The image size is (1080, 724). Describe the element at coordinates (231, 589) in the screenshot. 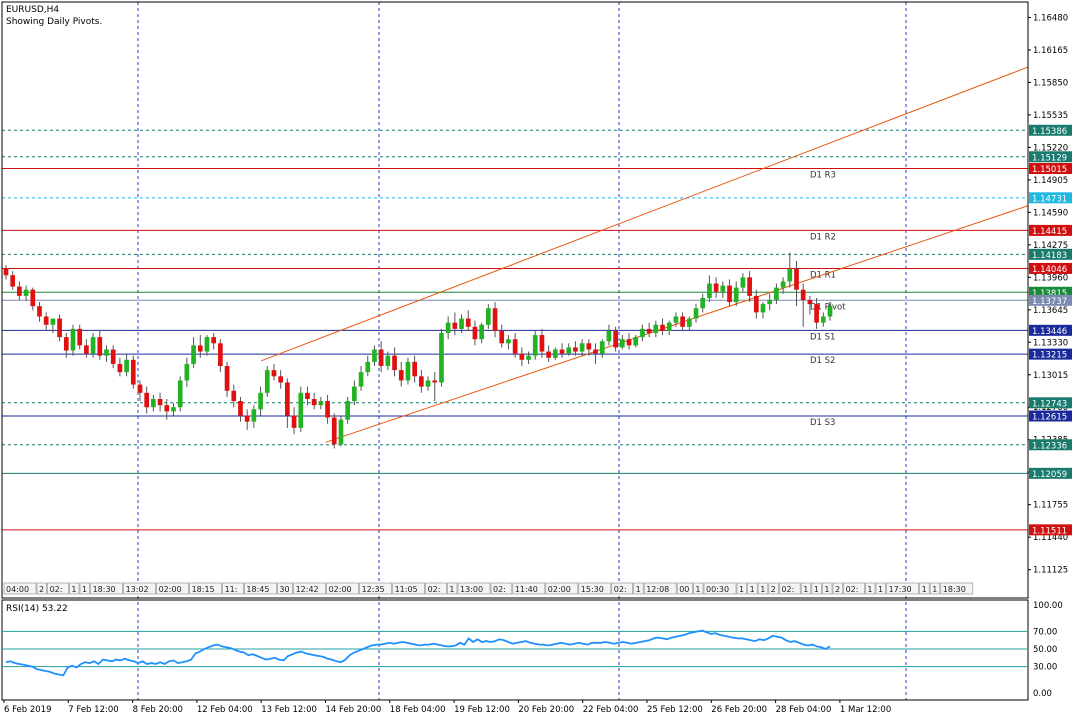

I see `session-marker-label: 11:` at that location.